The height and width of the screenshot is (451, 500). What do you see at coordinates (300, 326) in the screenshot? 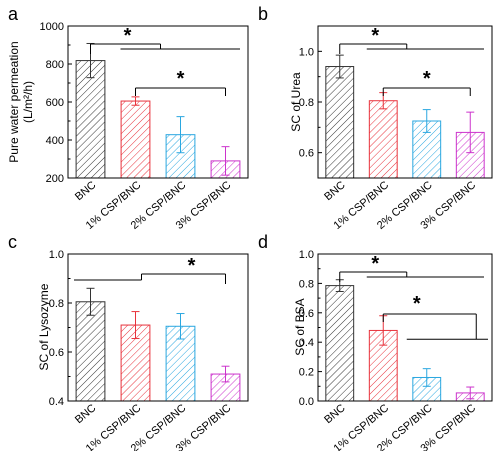
I see `y-axis-label: SC of BSA` at bounding box center [300, 326].